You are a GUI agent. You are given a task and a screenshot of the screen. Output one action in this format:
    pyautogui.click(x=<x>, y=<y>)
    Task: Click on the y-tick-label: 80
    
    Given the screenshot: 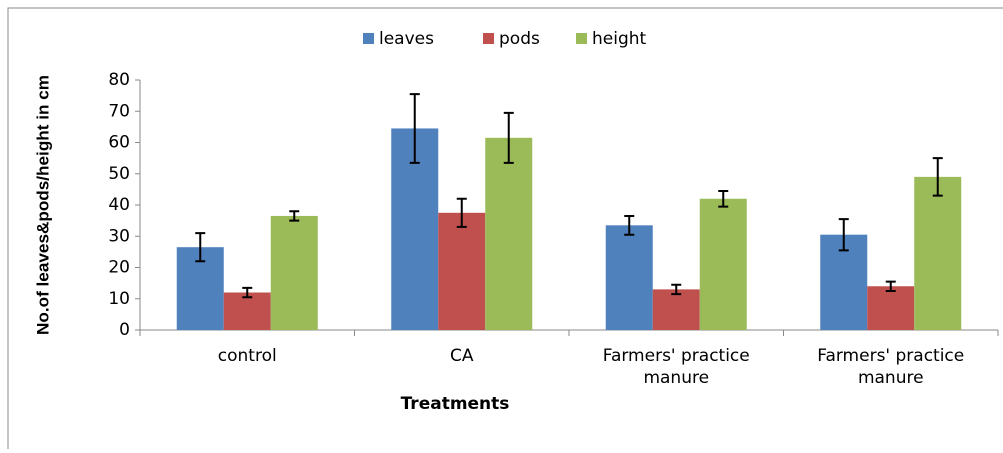 What is the action you would take?
    pyautogui.click(x=119, y=80)
    